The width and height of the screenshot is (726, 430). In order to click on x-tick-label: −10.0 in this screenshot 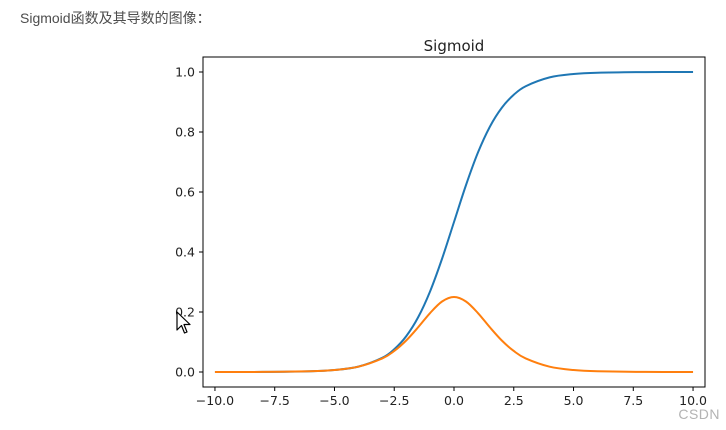, I will do `click(215, 400)`.